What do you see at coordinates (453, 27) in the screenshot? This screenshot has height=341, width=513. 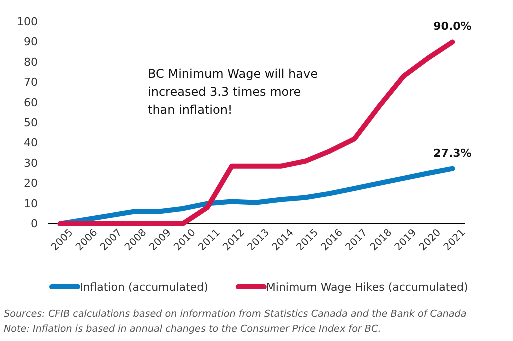 I see `data-label: 90.0%` at bounding box center [453, 27].